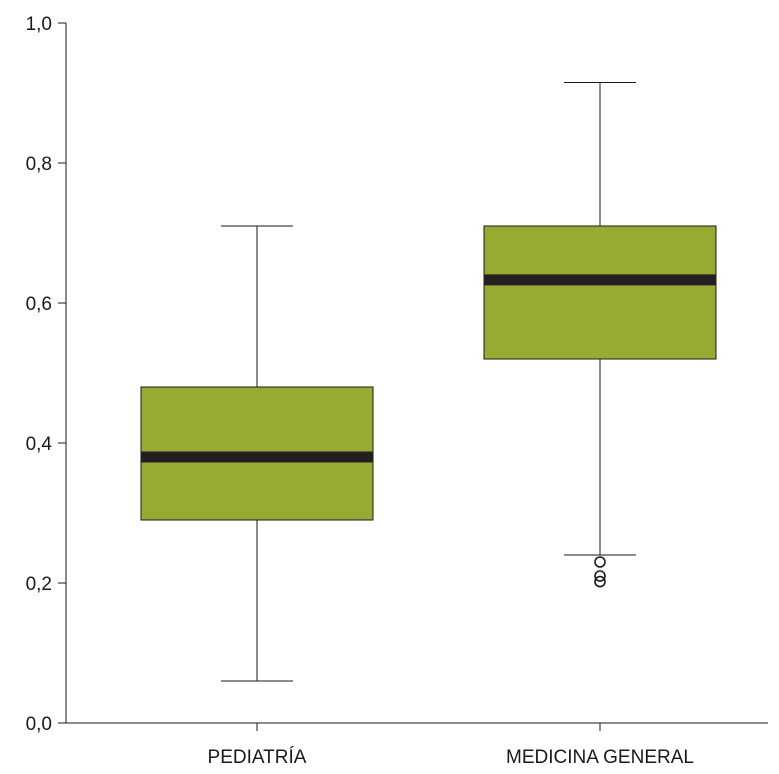 This screenshot has width=779, height=774. Describe the element at coordinates (451, 745) in the screenshot. I see `x-axis-labels: PEDIATRÍA MEDICINA GENERAL` at that location.